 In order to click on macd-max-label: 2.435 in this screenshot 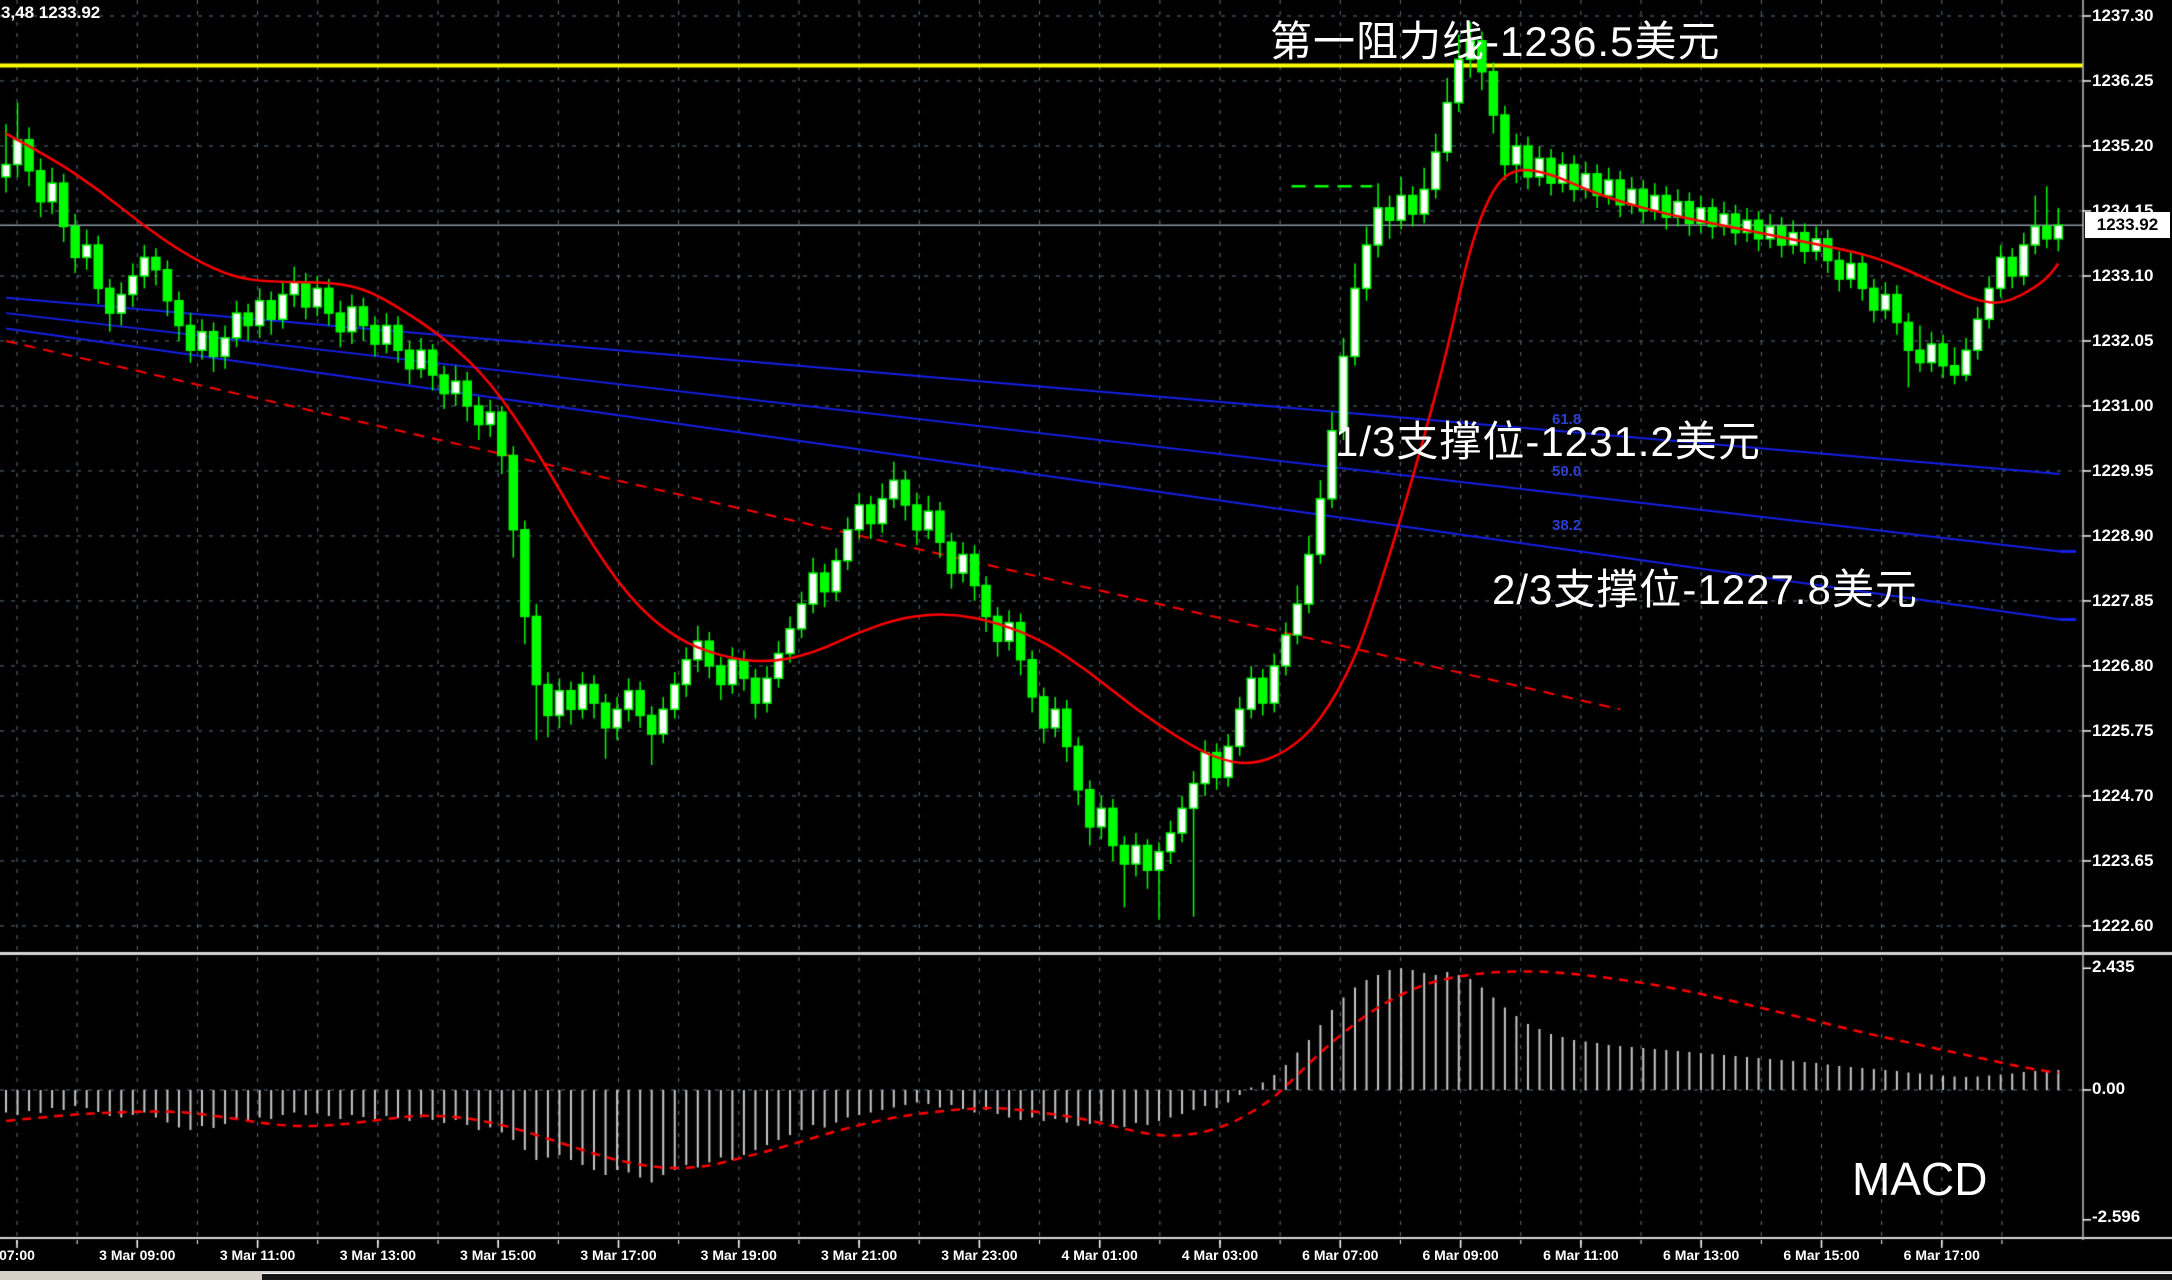, I will do `click(2113, 966)`.